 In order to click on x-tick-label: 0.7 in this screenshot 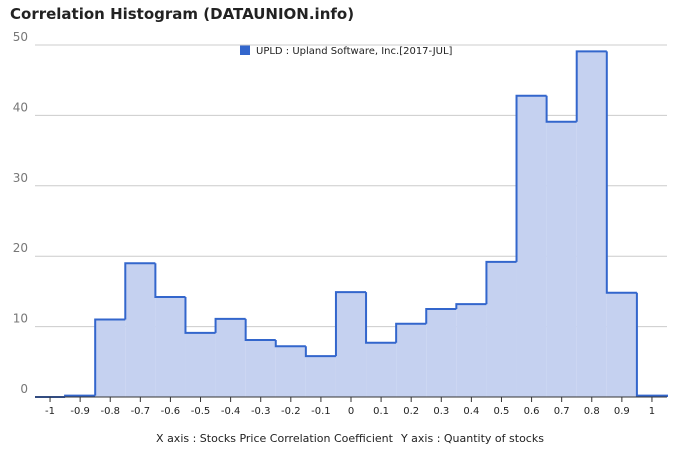, I will do `click(562, 411)`.